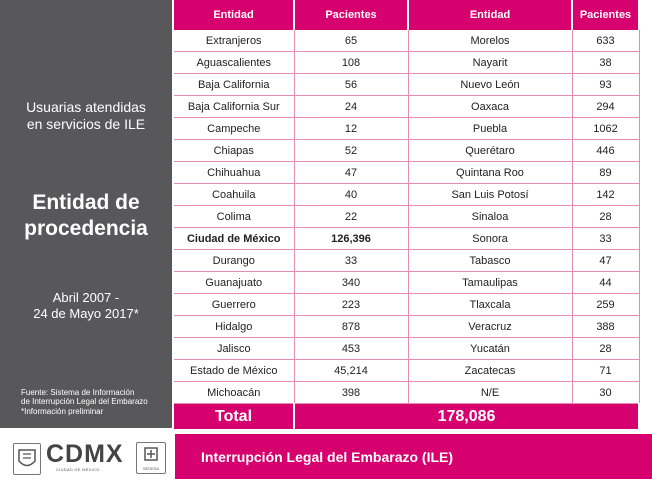 This screenshot has height=489, width=652. I want to click on entidad-cell: Nuevo León, so click(490, 84).